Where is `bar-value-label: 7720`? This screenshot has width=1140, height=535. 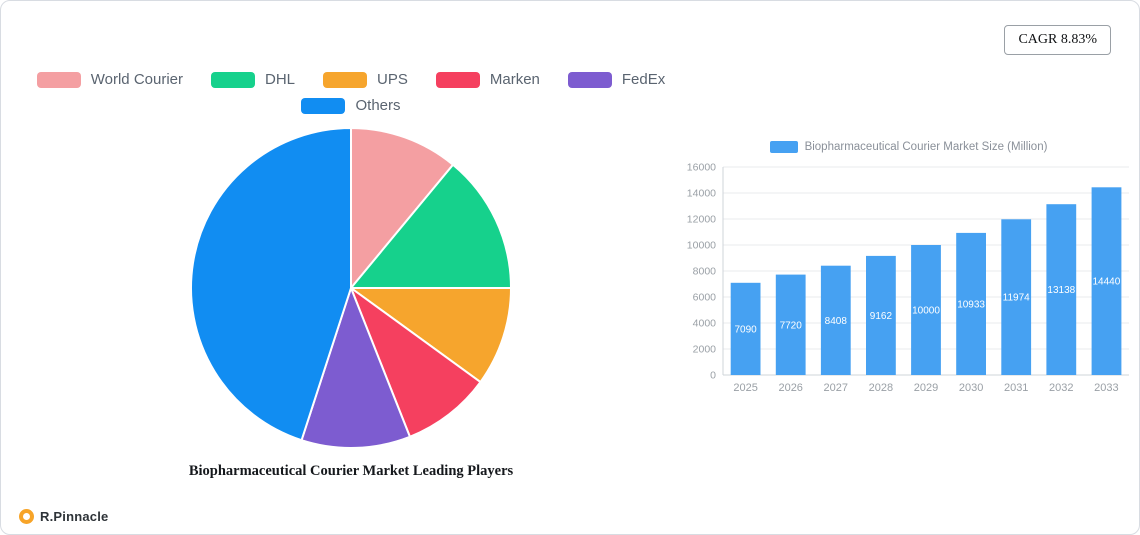
bar-value-label: 7720 is located at coordinates (791, 325).